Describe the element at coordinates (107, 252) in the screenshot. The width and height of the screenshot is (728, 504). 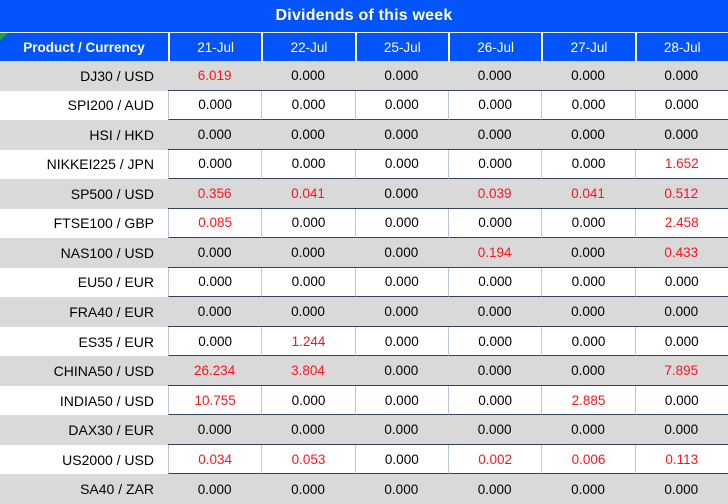
I see `product-cell: NAS100 / USD` at that location.